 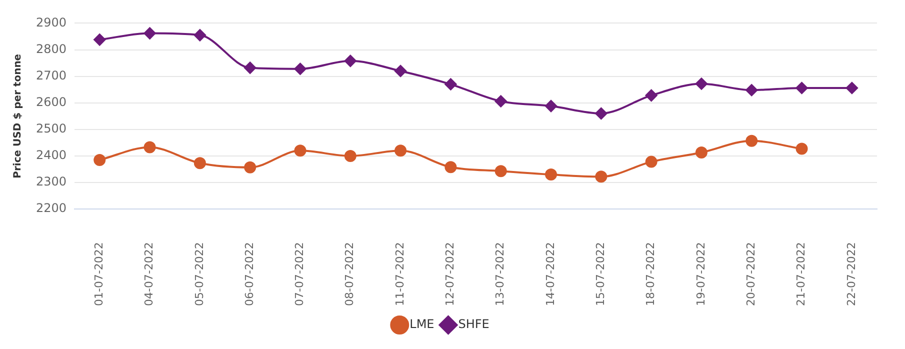 I want to click on x-tick-label: 05-07-2022, so click(x=199, y=274).